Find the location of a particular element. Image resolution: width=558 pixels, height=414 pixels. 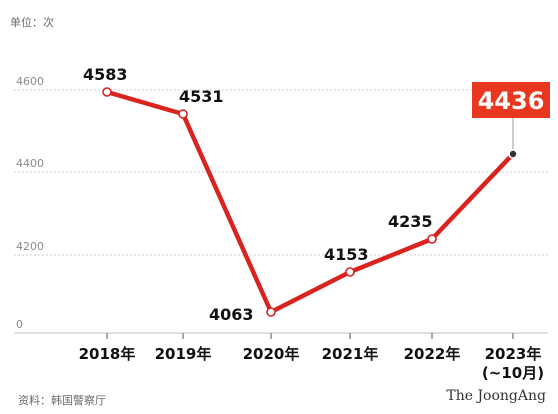

x-tick-label: 2021年 is located at coordinates (350, 354).